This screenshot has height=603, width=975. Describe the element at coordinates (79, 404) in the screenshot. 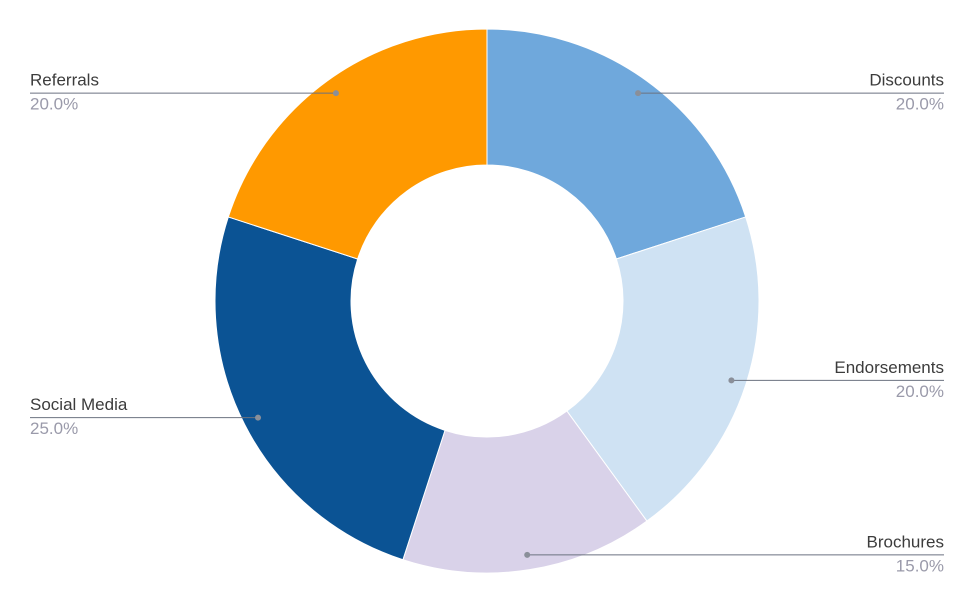

I see `slice-label: Social Media` at that location.